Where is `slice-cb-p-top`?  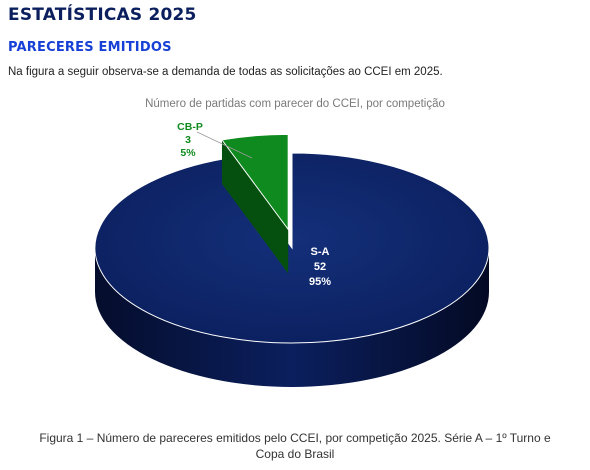 slice-cb-p-top is located at coordinates (255, 182).